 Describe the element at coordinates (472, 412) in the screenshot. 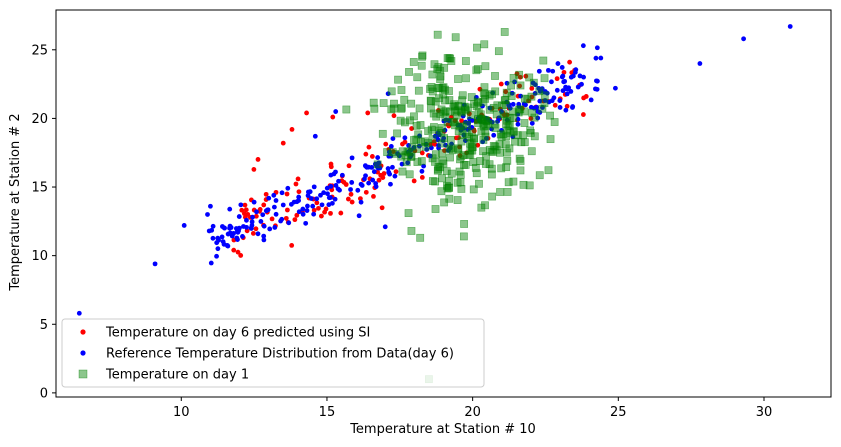

I see `x-tick-label-20: 20` at that location.